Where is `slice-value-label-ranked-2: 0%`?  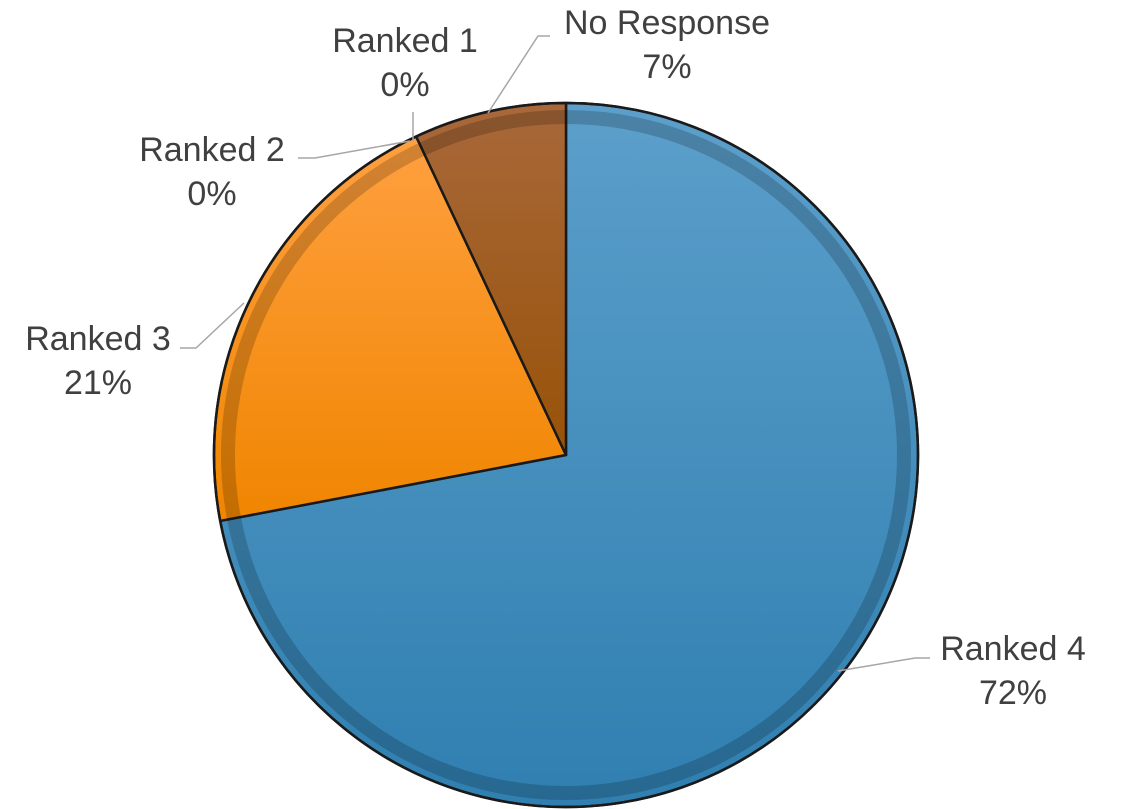
slice-value-label-ranked-2: 0% is located at coordinates (211, 194).